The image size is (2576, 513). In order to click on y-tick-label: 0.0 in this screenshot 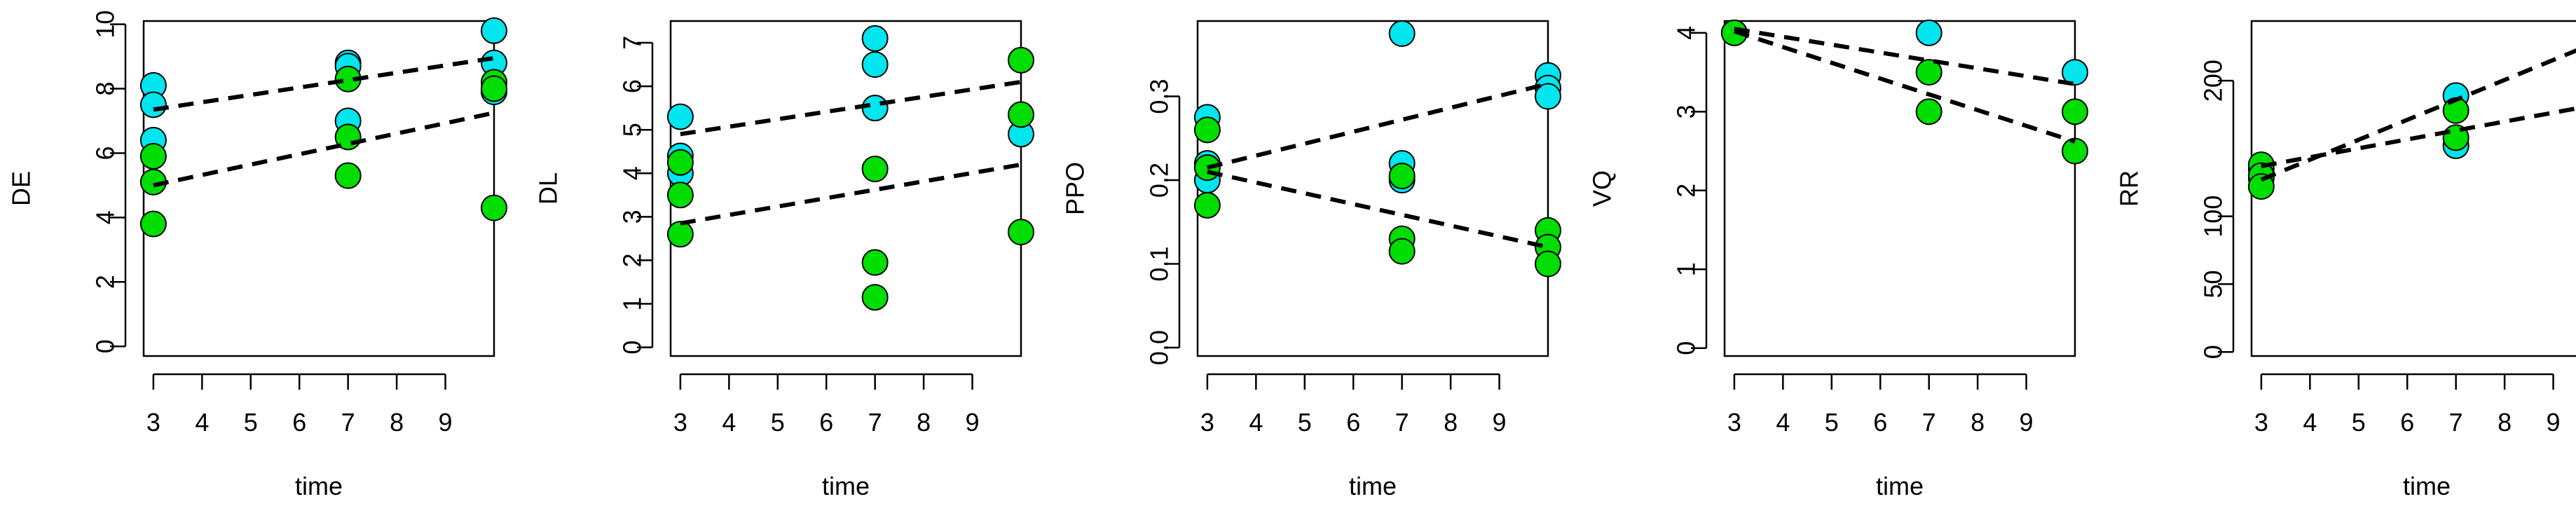, I will do `click(1159, 347)`.